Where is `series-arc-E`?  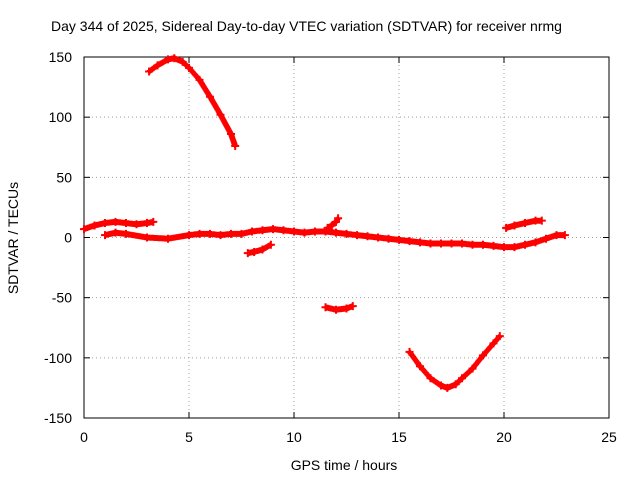
series-arc-E is located at coordinates (333, 223).